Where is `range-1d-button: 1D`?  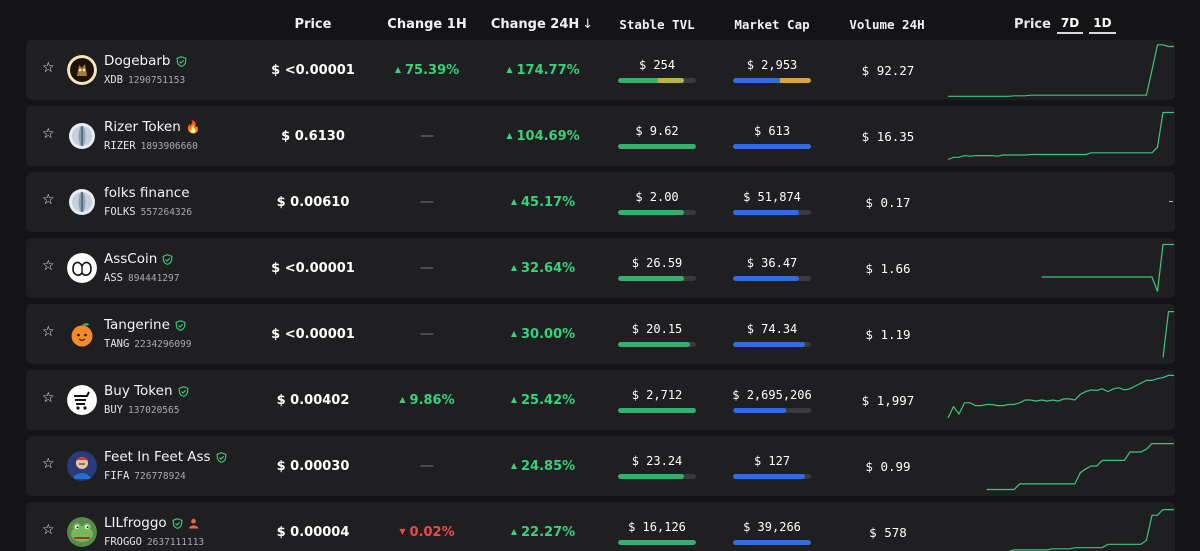
range-1d-button: 1D is located at coordinates (1102, 24).